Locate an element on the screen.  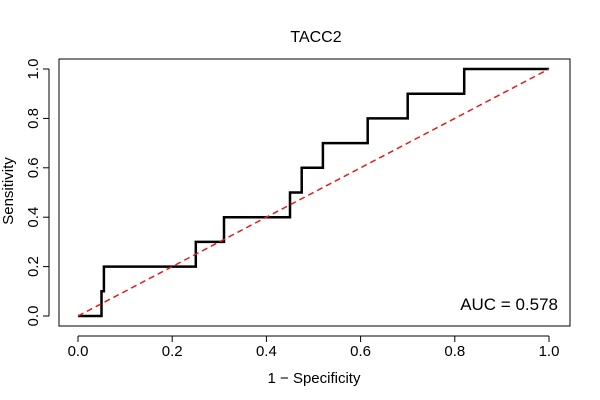
y-tick-label: 1.0 is located at coordinates (33, 69).